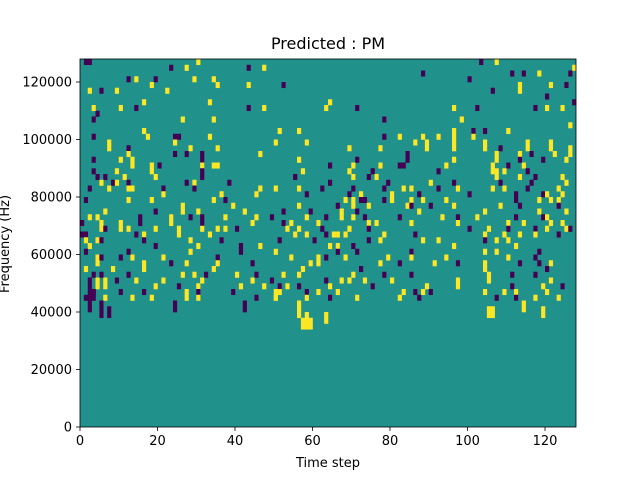  What do you see at coordinates (109, 312) in the screenshot?
I see `heatmap-cell-run` at bounding box center [109, 312].